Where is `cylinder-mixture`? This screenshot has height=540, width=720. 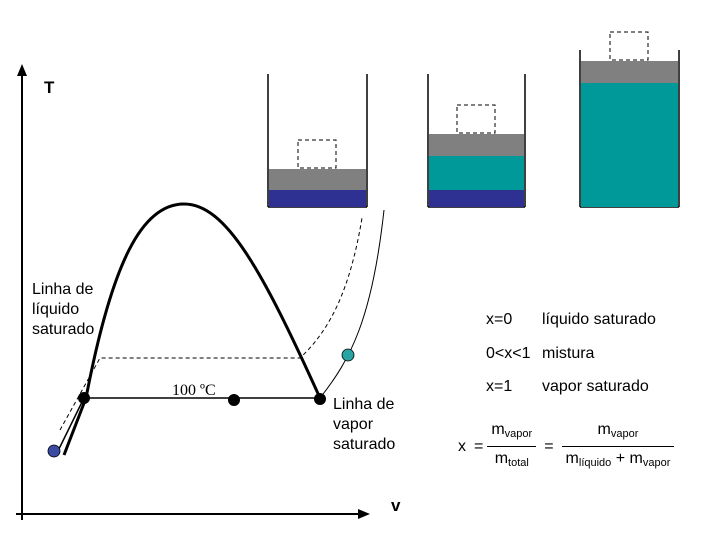
cylinder-mixture is located at coordinates (476, 141).